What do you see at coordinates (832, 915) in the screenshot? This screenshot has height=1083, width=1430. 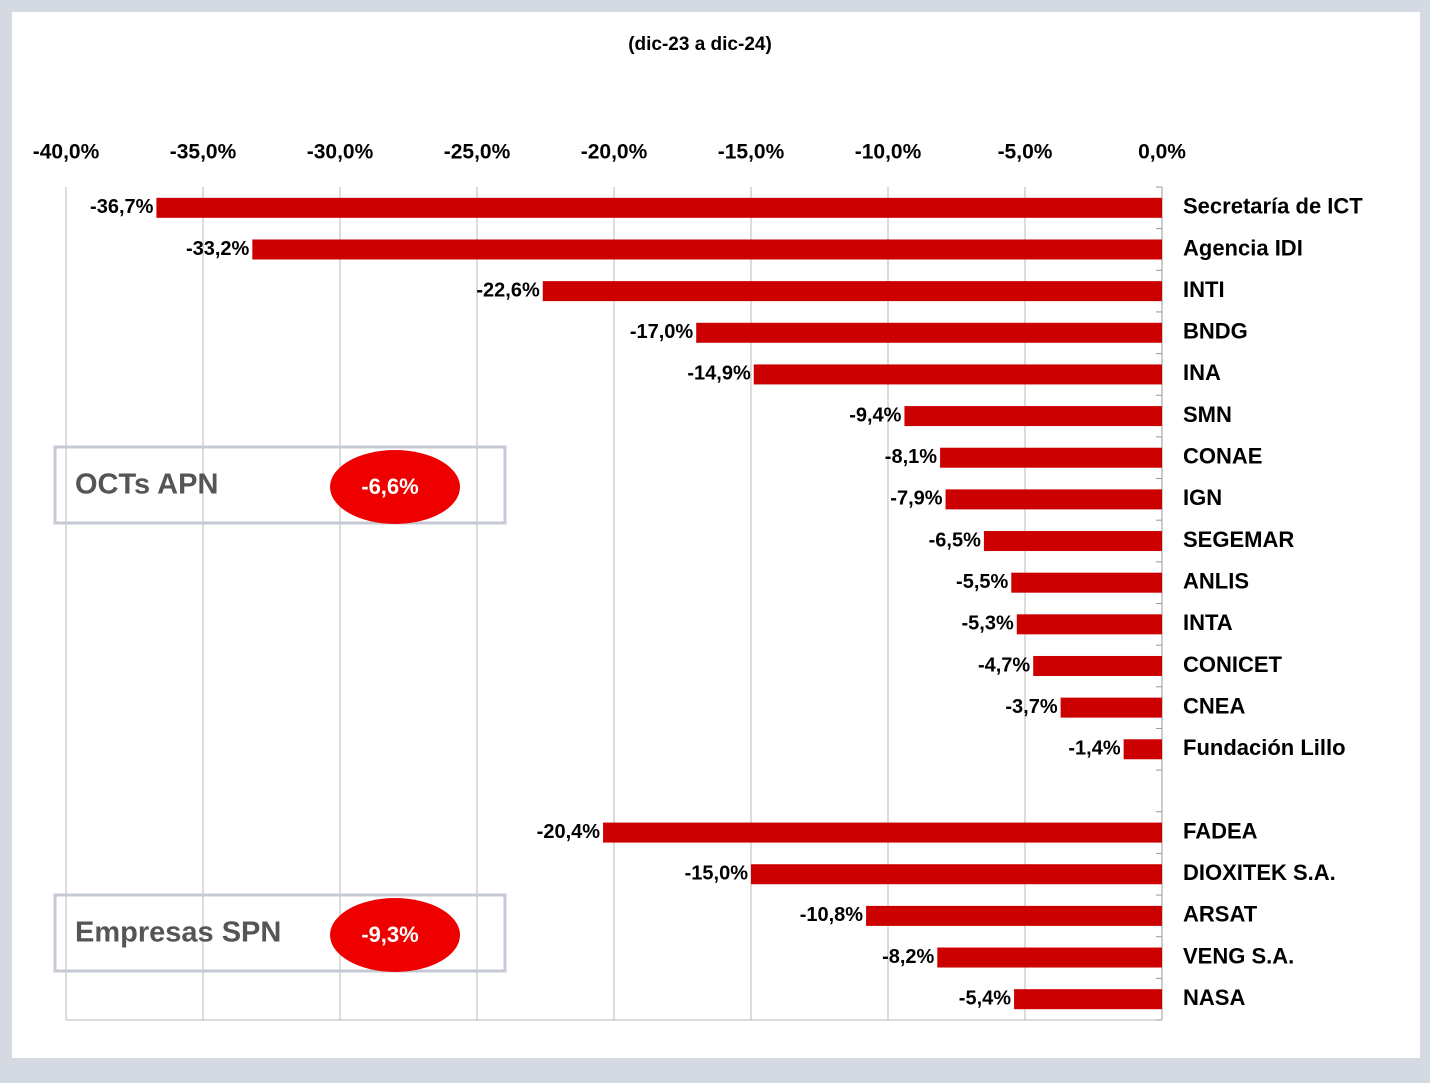 I see `value-label: -10,8%` at bounding box center [832, 915].